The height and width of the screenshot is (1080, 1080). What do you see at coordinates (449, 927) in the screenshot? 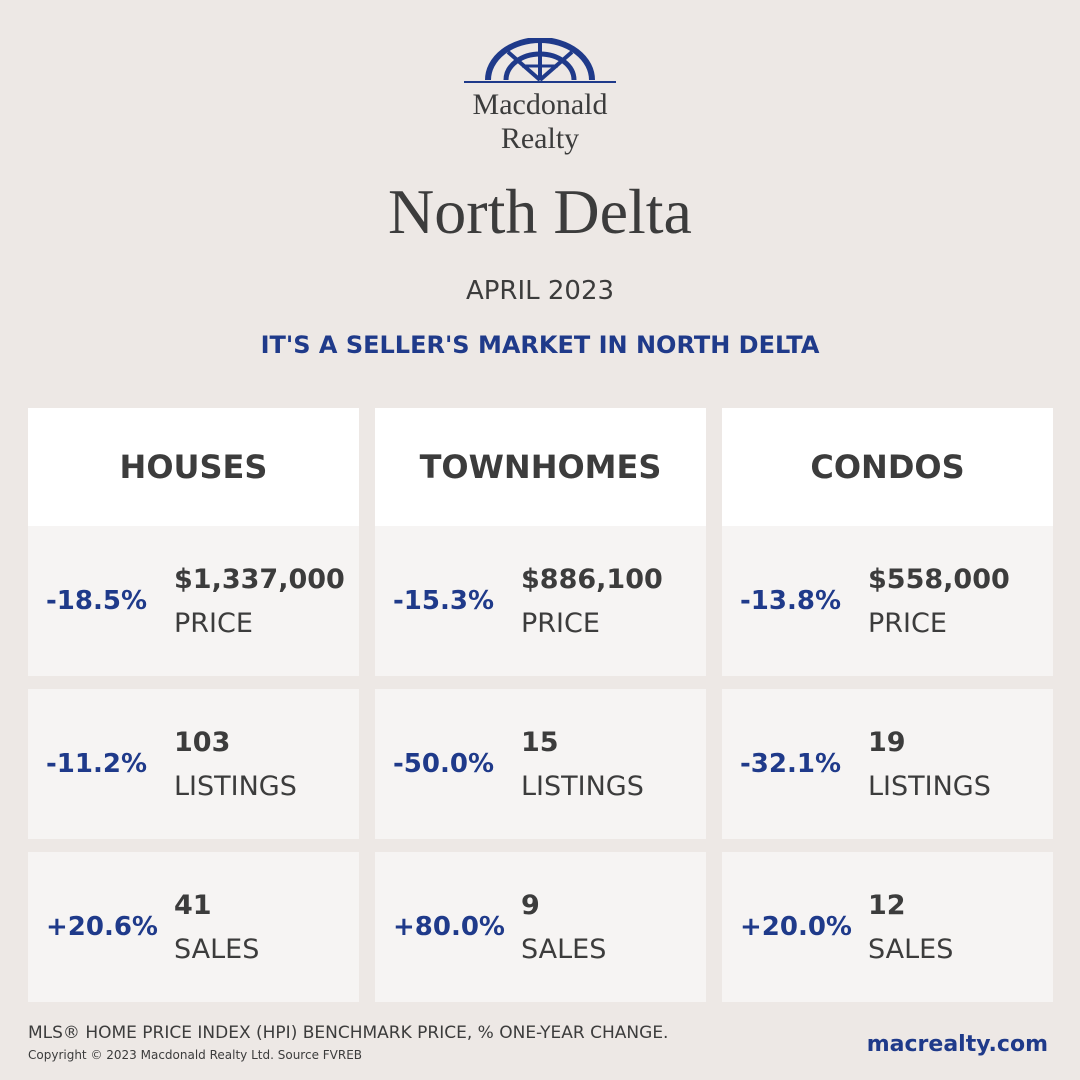
I see `percent-change: +80.0%` at bounding box center [449, 927].